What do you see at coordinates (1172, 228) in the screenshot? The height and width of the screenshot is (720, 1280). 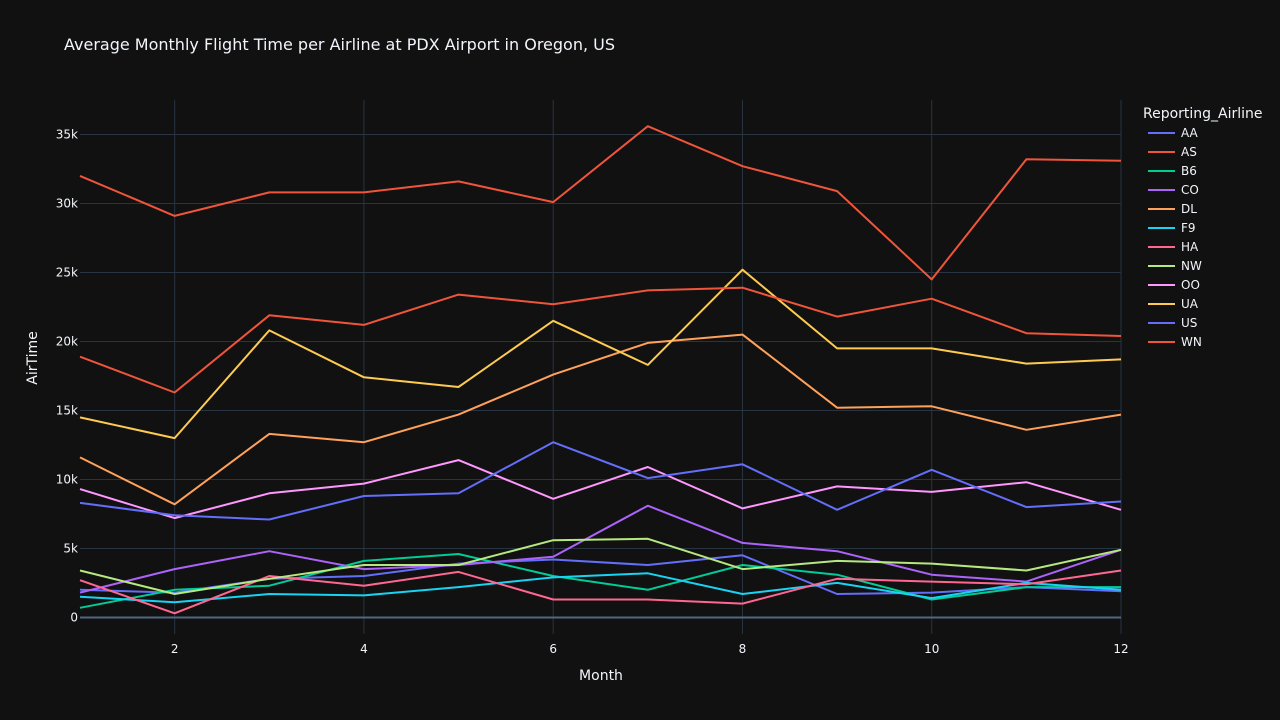 I see `legend-item-f9: F9` at bounding box center [1172, 228].